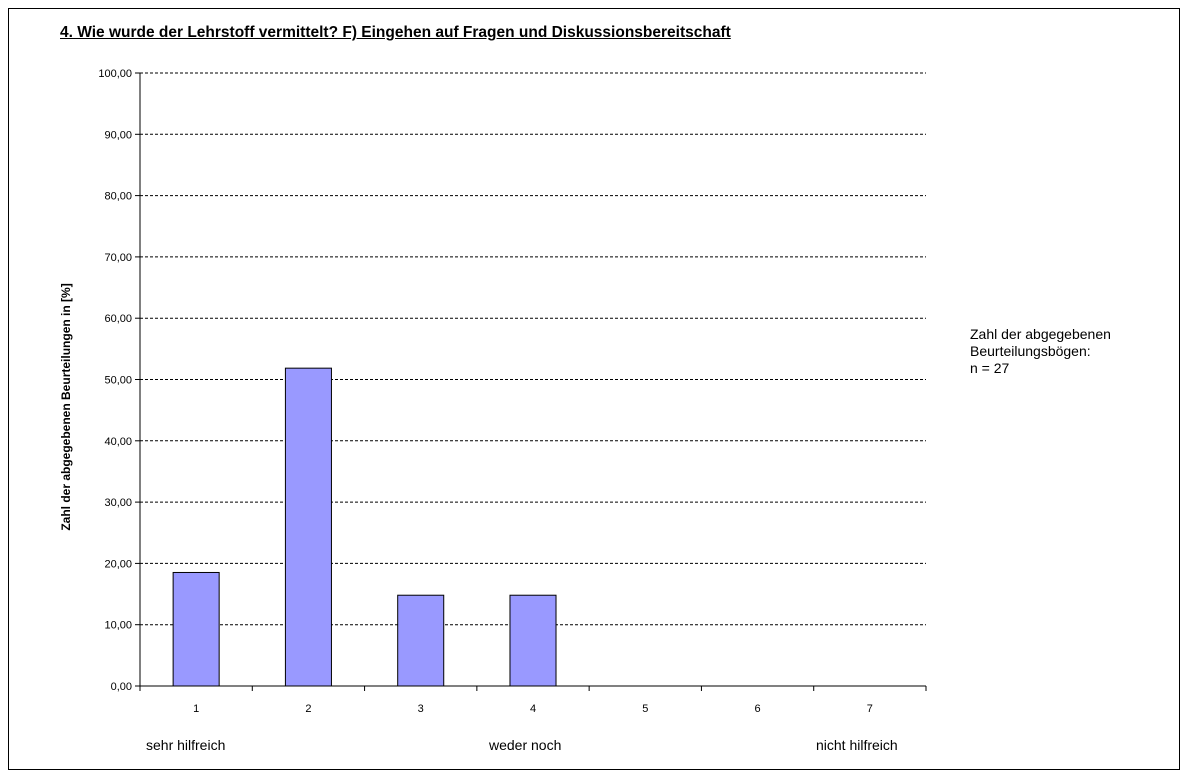 This screenshot has height=778, width=1189. What do you see at coordinates (118, 197) in the screenshot?
I see `y-tick-label: 80,00` at bounding box center [118, 197].